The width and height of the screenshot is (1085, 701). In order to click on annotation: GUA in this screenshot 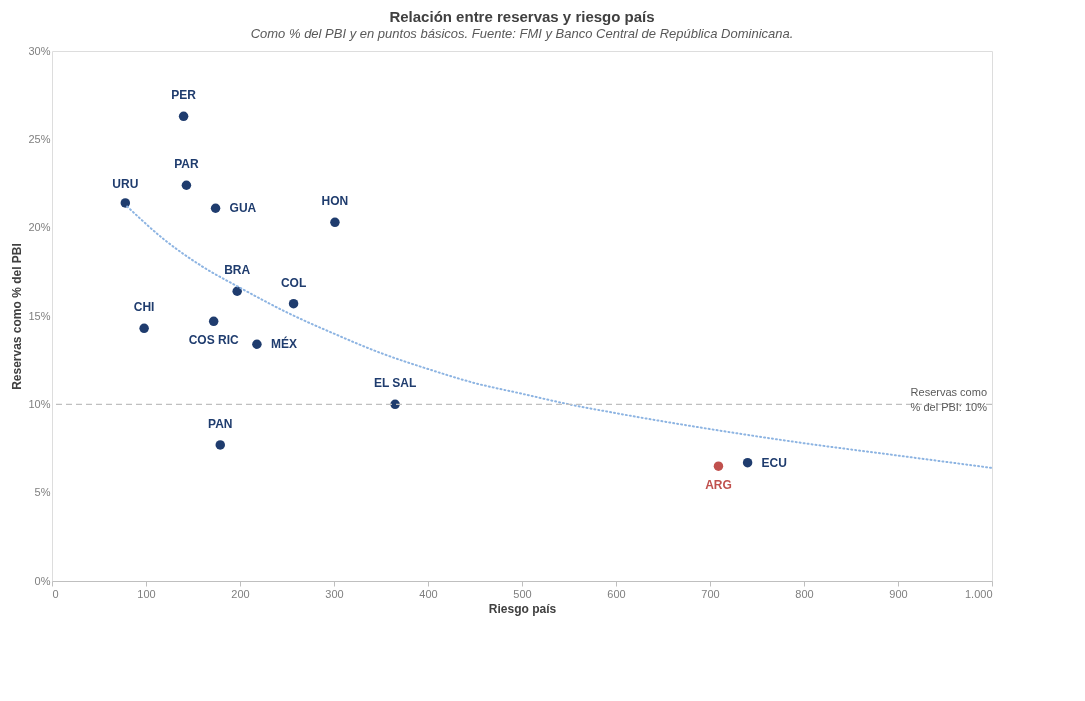, I will do `click(243, 208)`.